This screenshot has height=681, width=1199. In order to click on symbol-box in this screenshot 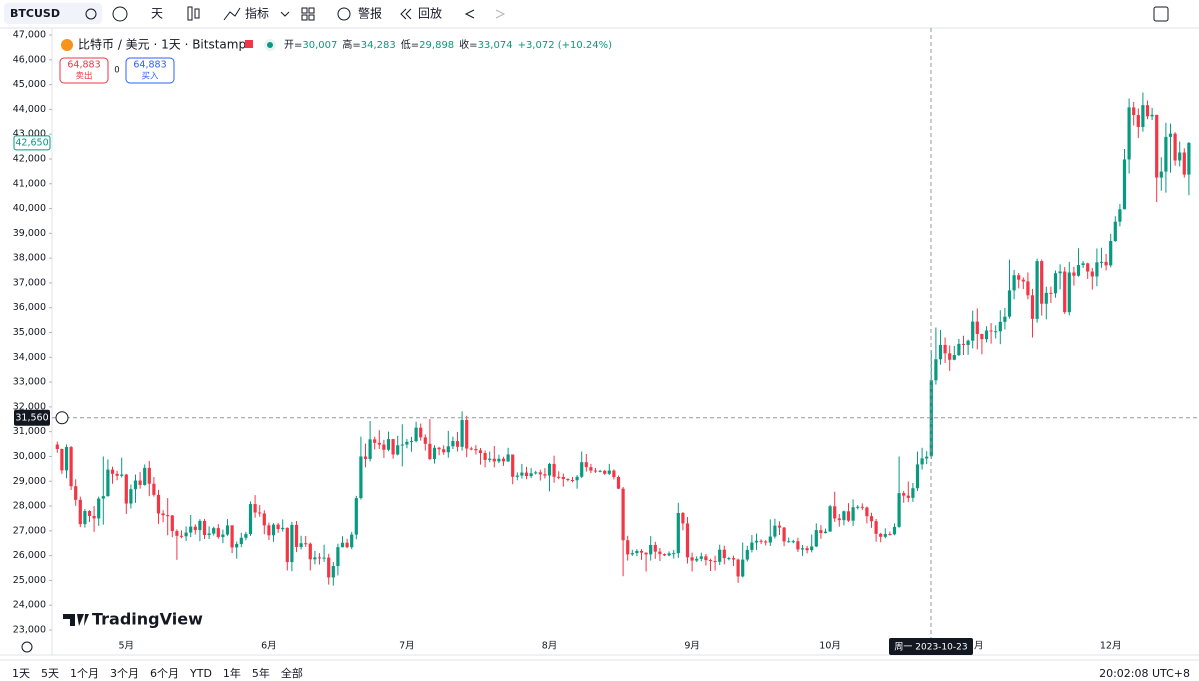, I will do `click(53, 13)`.